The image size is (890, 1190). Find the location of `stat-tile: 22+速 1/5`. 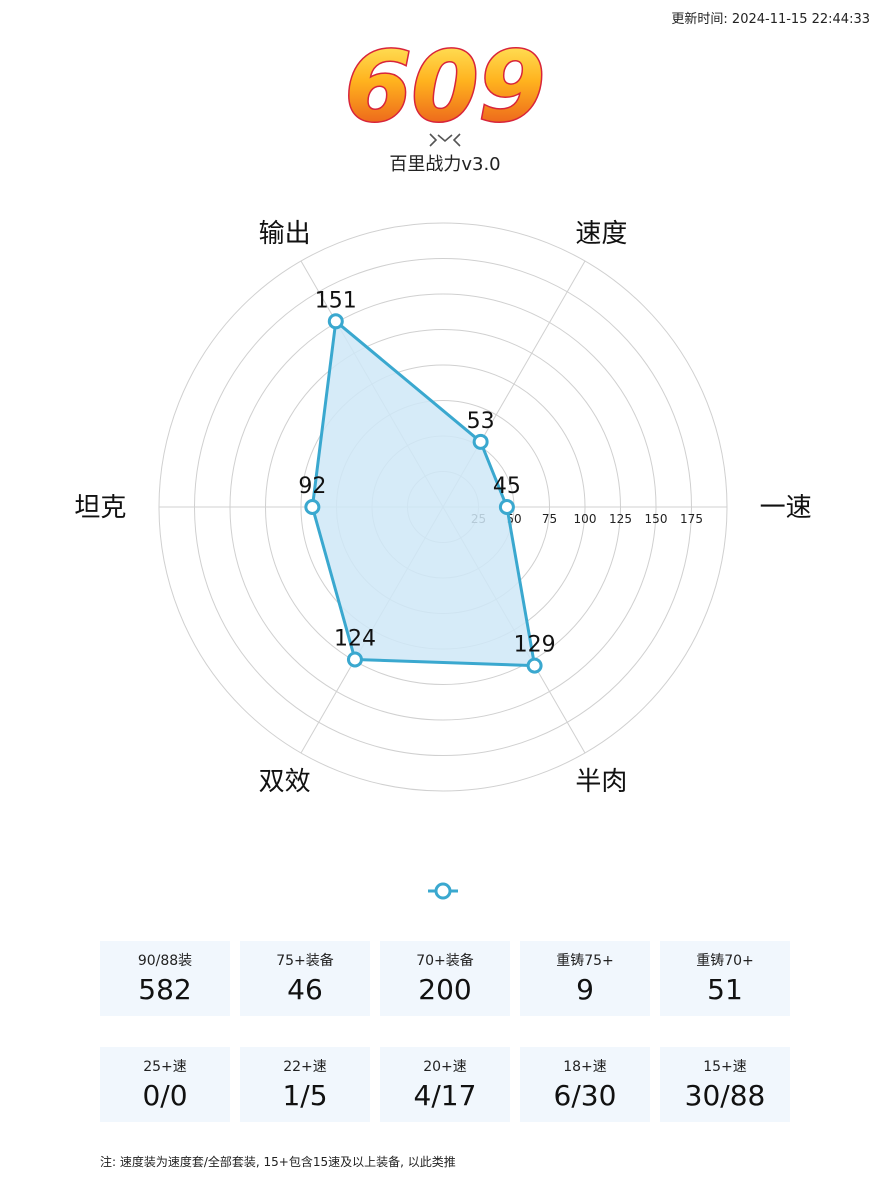

stat-tile: 22+速 1/5 is located at coordinates (305, 1084).